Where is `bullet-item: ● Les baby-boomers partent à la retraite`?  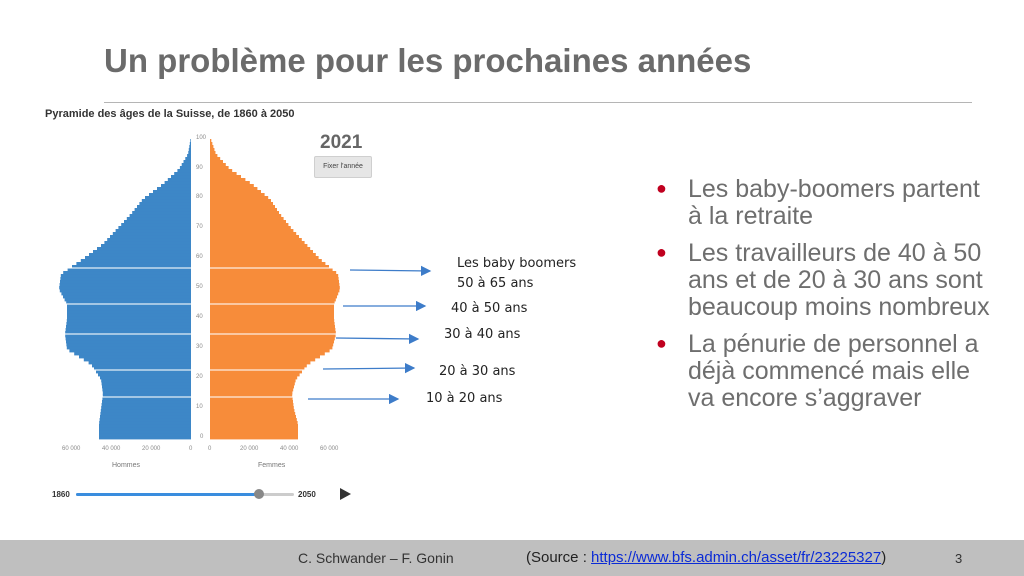 bullet-item: ● Les baby-boomers partent à la retraite is located at coordinates (822, 203).